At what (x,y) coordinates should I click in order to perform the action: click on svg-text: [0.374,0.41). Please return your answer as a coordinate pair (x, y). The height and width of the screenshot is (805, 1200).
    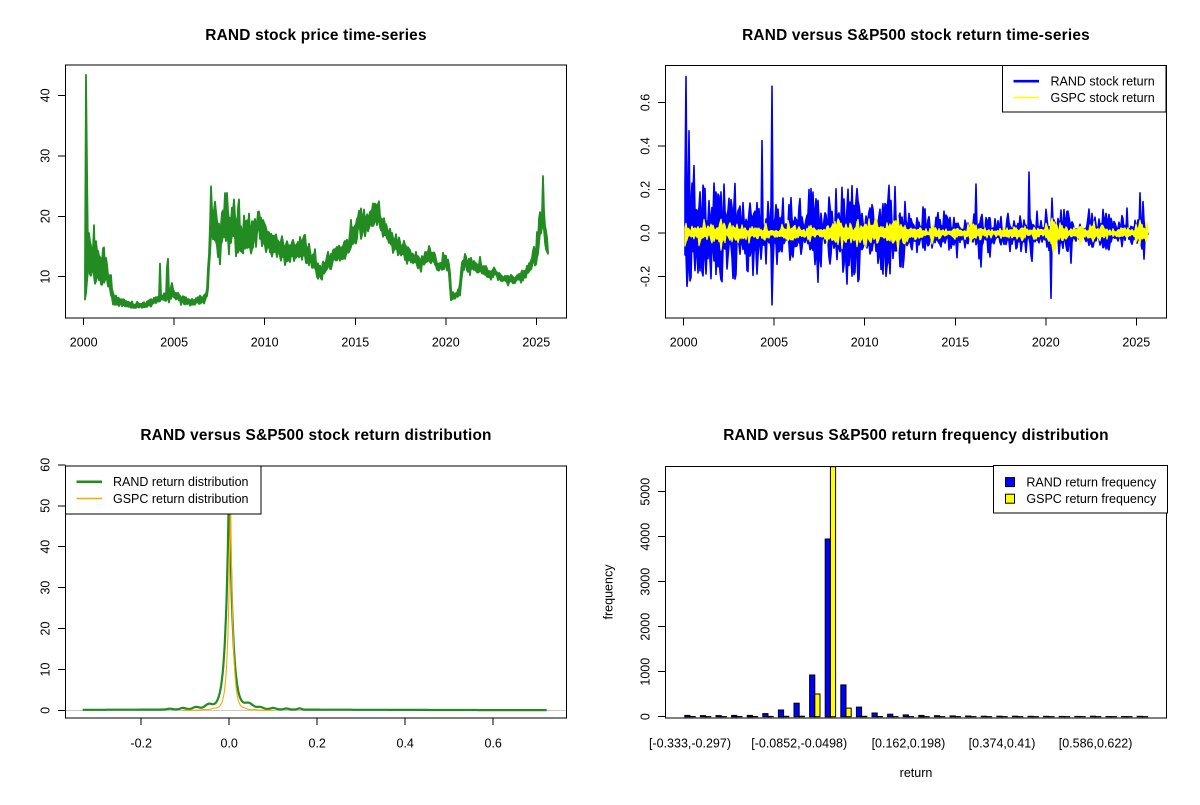
    Looking at the image, I should click on (1002, 743).